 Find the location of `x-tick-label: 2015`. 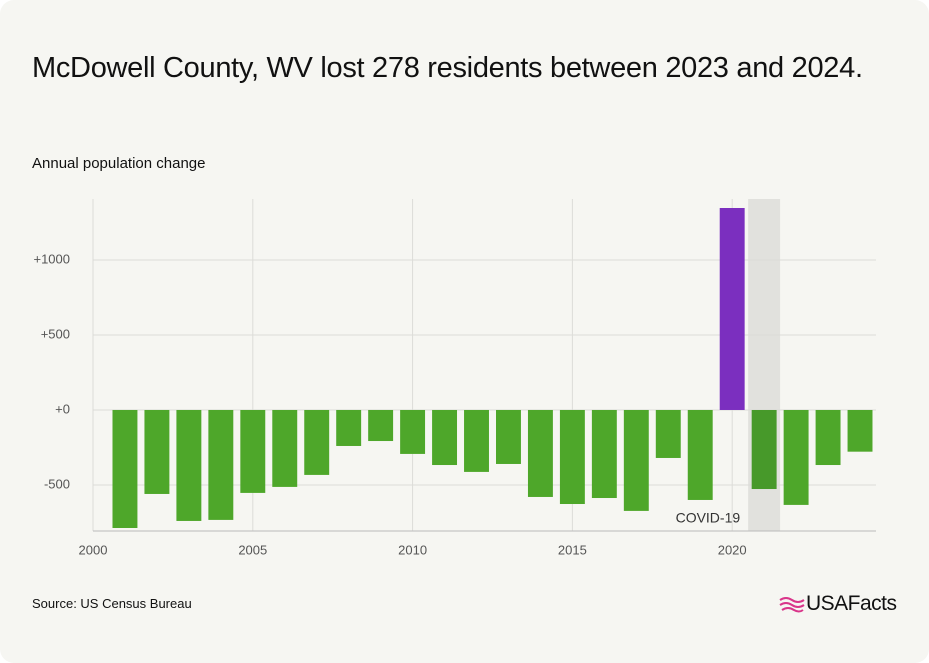

x-tick-label: 2015 is located at coordinates (572, 549).